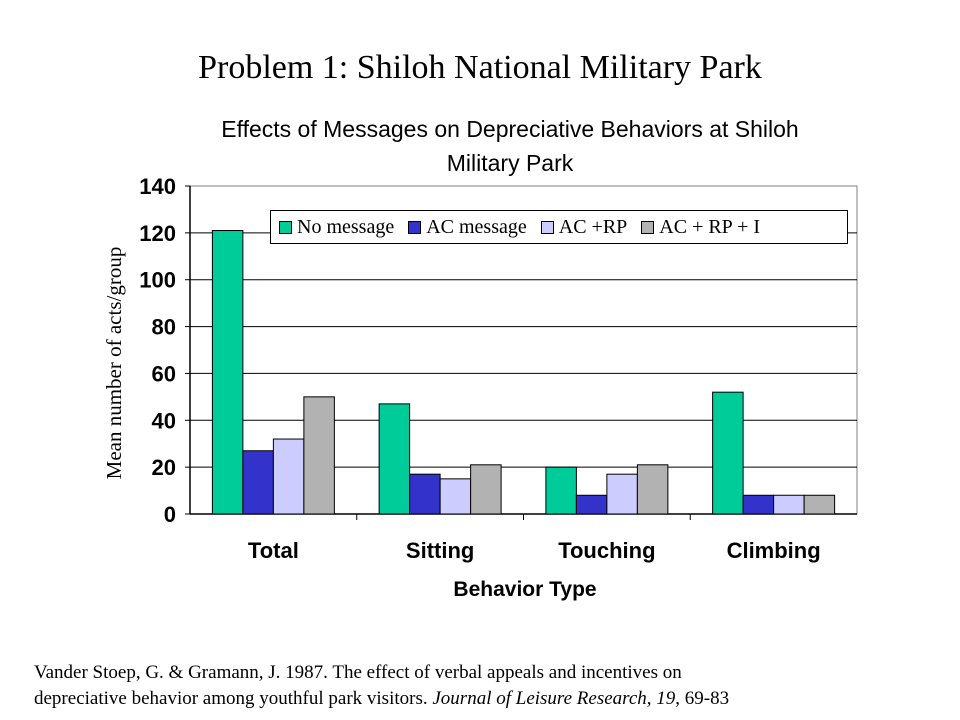  Describe the element at coordinates (164, 467) in the screenshot. I see `y-tick-label: 20` at that location.